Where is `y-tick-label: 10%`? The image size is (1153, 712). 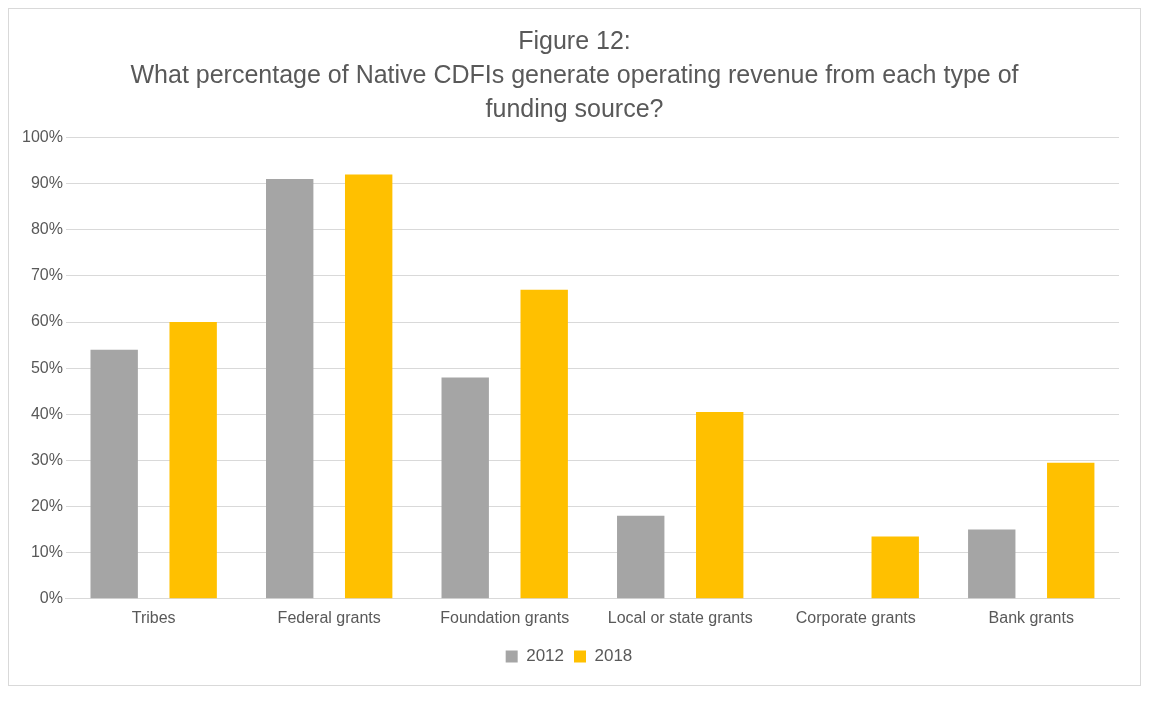
y-tick-label: 10% is located at coordinates (46, 552).